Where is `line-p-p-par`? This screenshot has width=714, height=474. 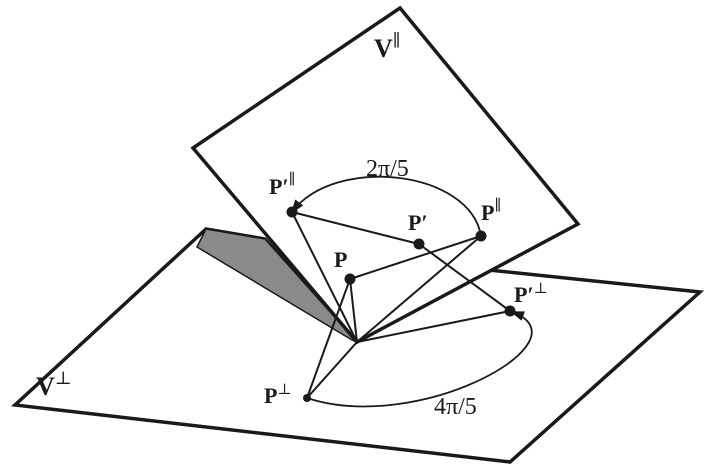
line-p-p-par is located at coordinates (415, 257).